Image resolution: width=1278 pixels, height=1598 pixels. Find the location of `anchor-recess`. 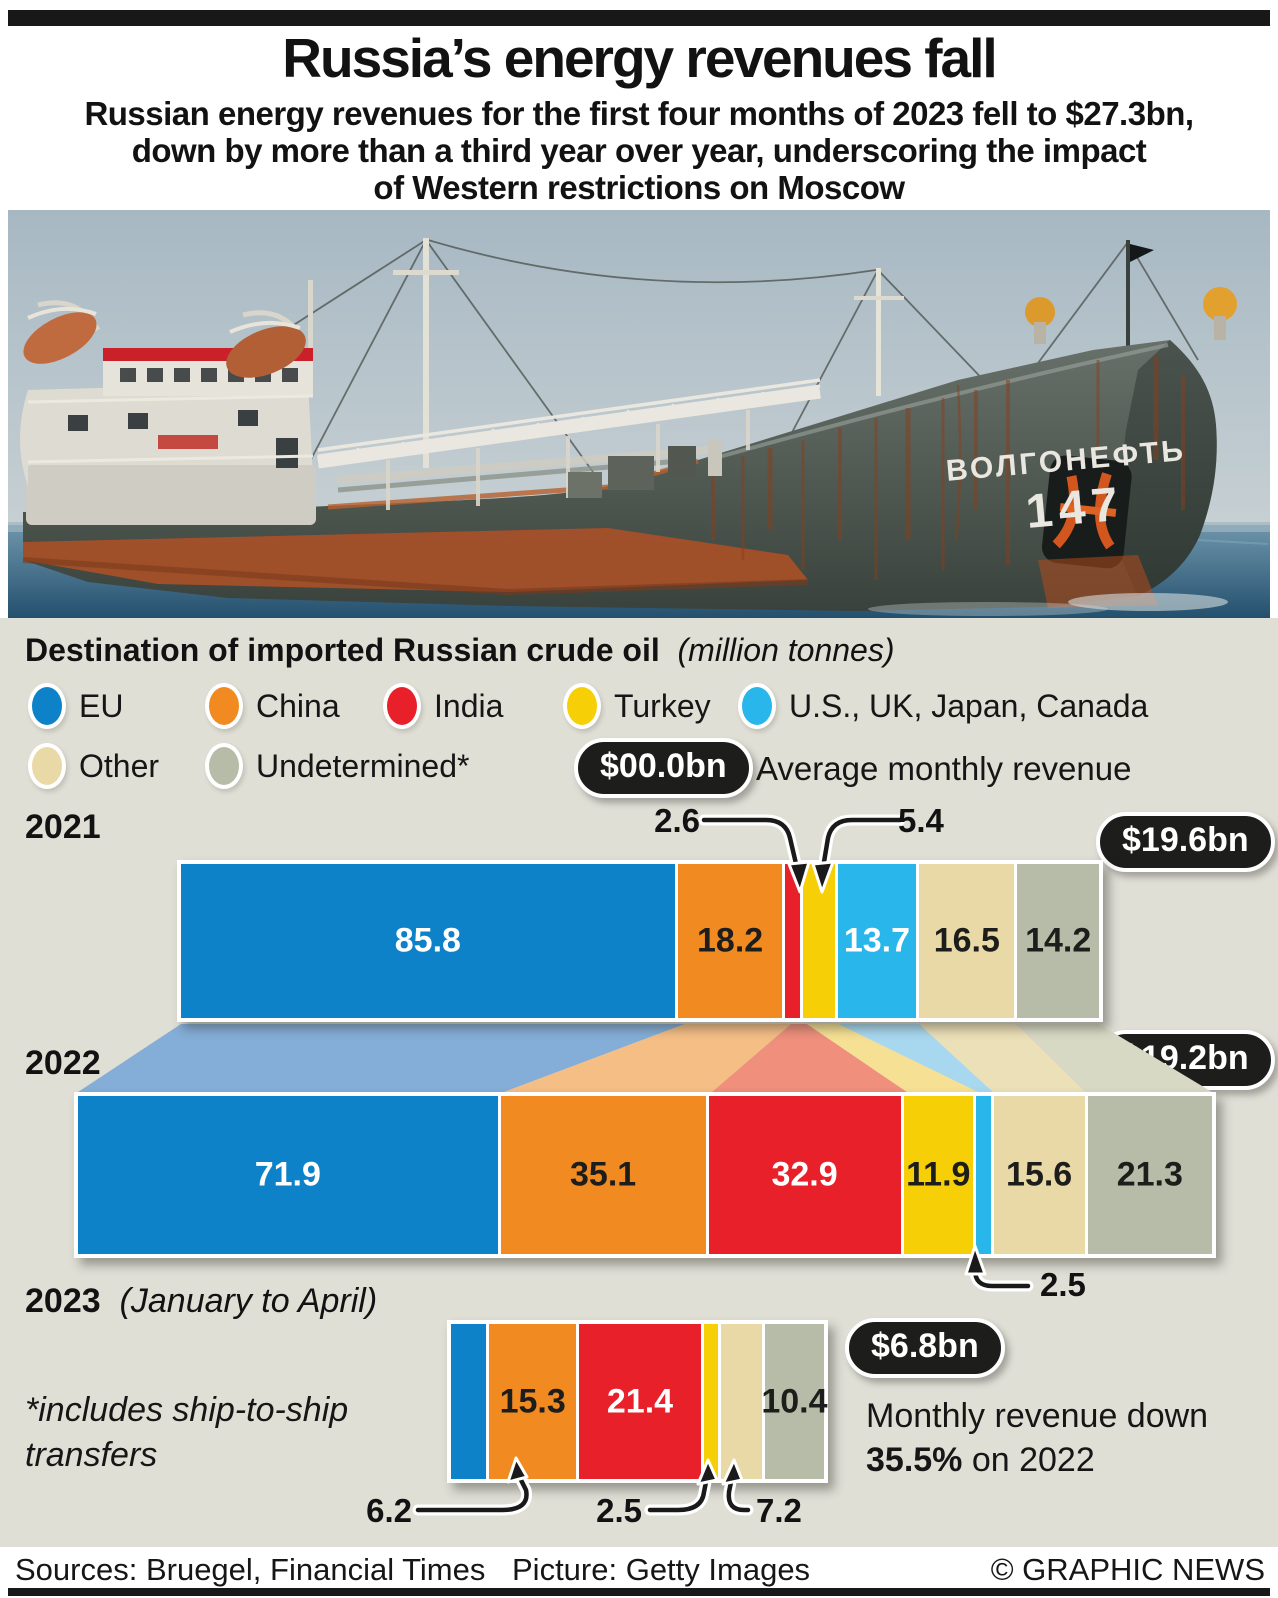

anchor-recess is located at coordinates (1086, 512).